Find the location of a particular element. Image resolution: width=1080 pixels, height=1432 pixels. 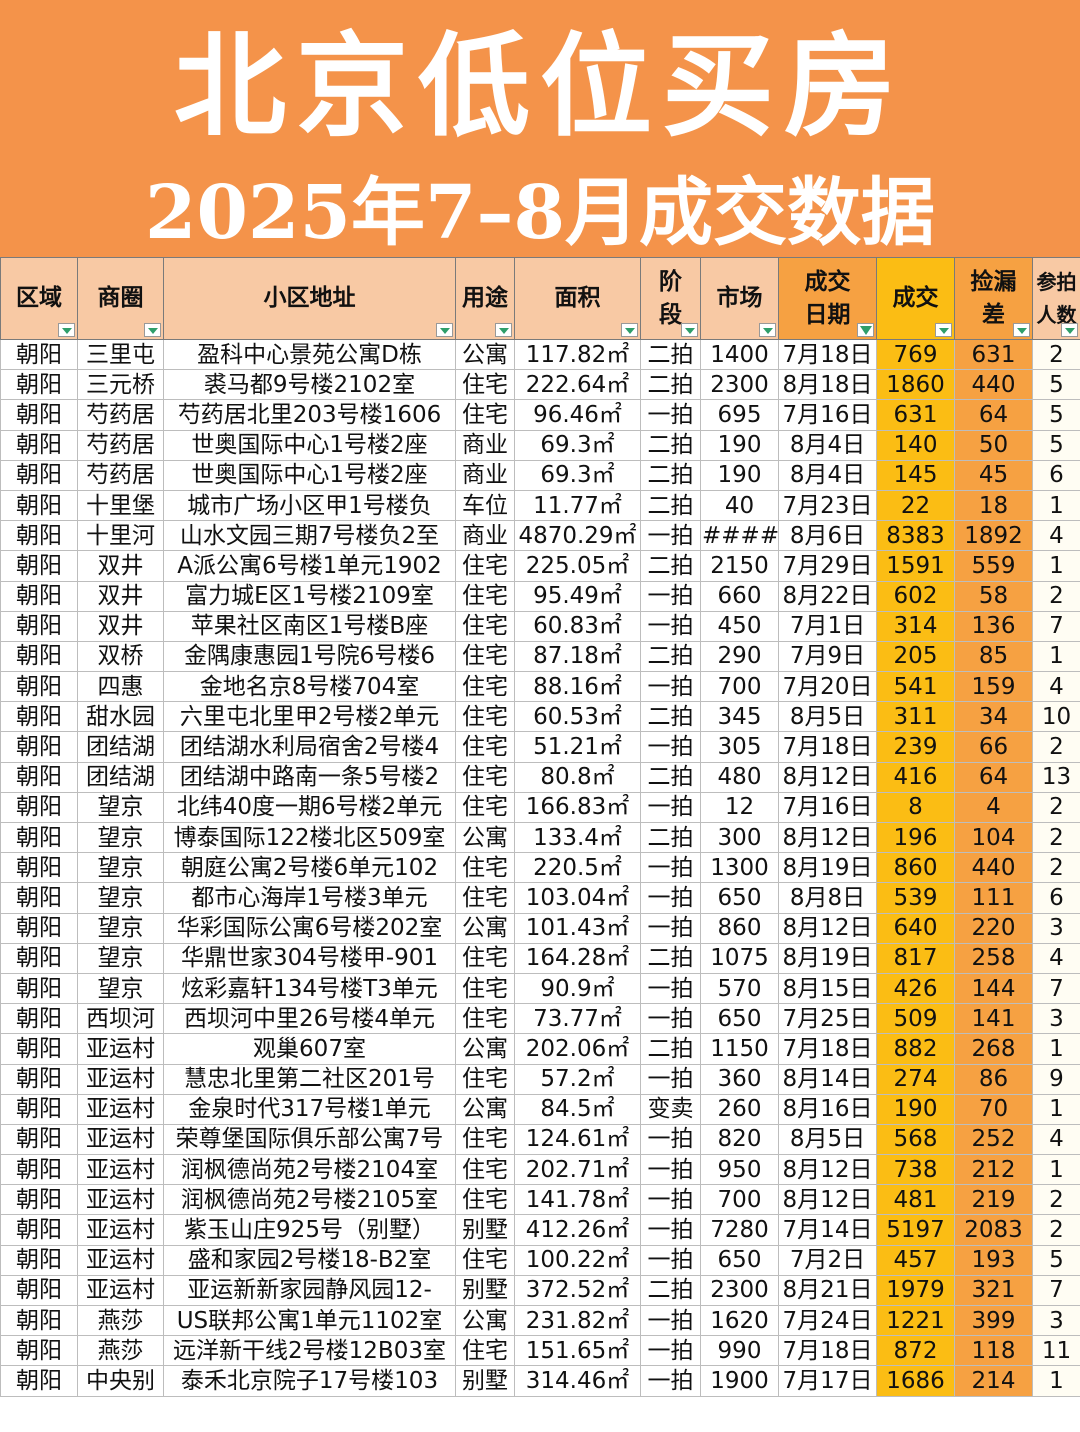

cell-market: 1075 is located at coordinates (739, 958).